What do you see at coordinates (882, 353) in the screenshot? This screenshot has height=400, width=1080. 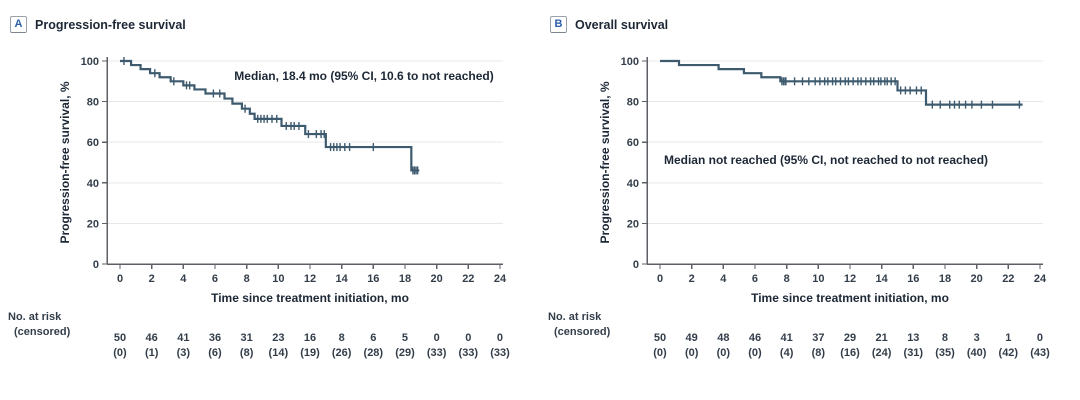 I see `censored-value: (24)` at bounding box center [882, 353].